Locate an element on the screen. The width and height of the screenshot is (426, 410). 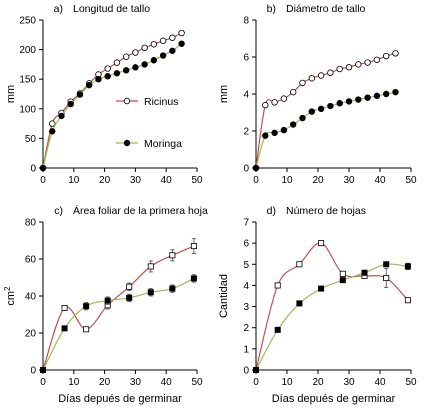
y-tick-label: 1 is located at coordinates (246, 349).